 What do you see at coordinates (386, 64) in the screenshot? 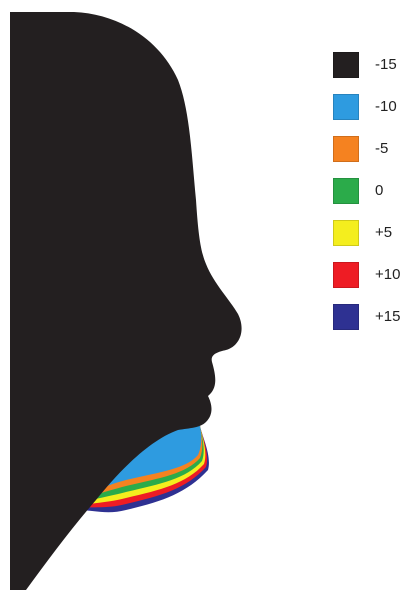
I see `legend-label: -15` at bounding box center [386, 64].